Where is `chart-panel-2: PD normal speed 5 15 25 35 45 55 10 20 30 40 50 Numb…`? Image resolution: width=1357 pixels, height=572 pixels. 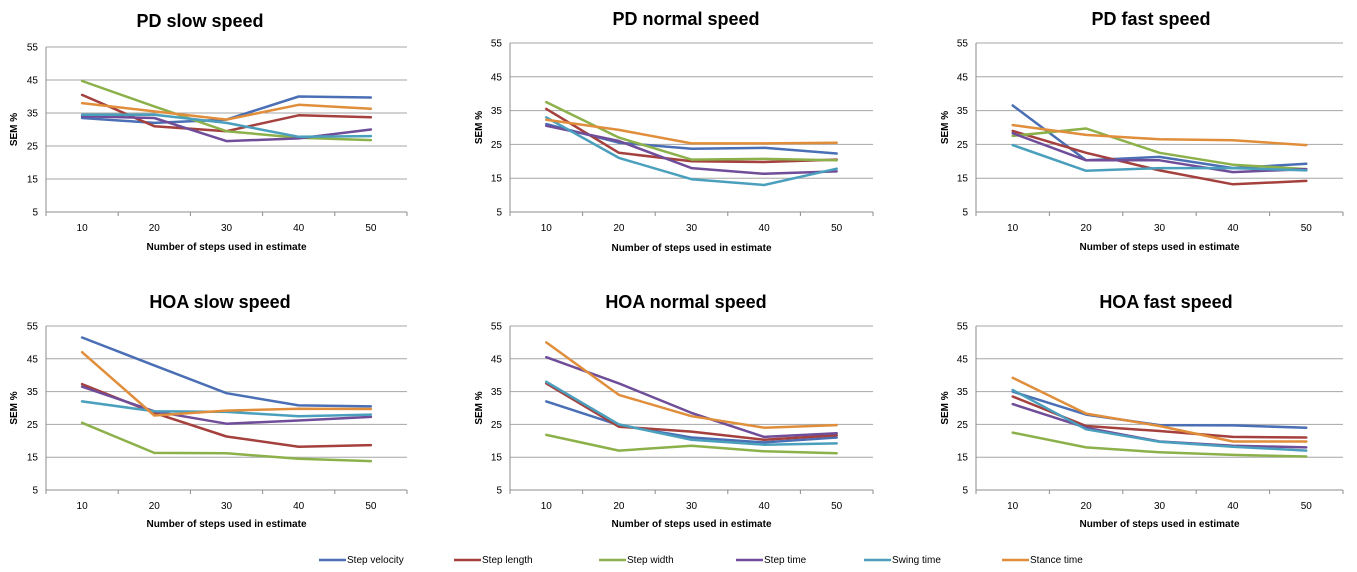 chart-panel-2: PD normal speed 5 15 25 35 45 55 10 20 30 40 50 Numb… is located at coordinates (674, 131).